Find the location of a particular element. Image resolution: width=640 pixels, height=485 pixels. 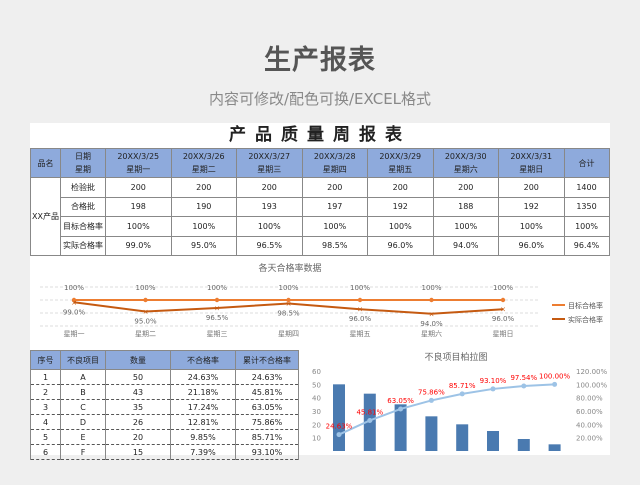

cell: 9.85% is located at coordinates (203, 437).